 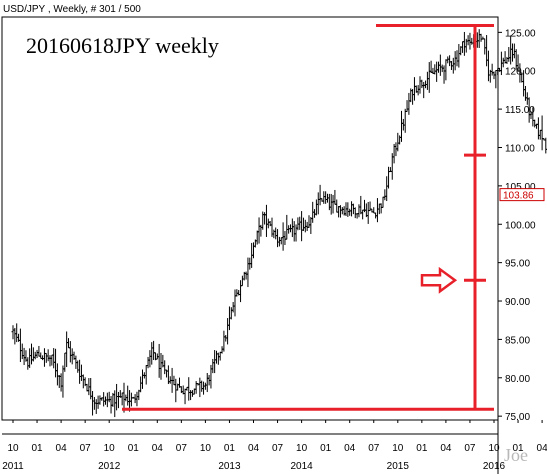 I want to click on y-tick-label: 85.00, so click(x=517, y=340).